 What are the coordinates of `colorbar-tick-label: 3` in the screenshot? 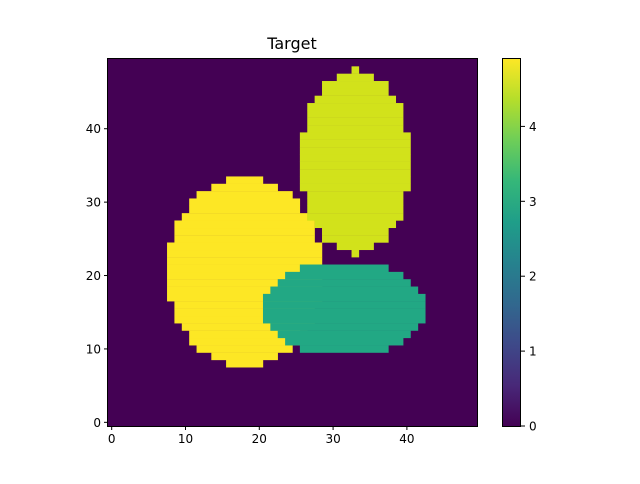 It's located at (533, 202).